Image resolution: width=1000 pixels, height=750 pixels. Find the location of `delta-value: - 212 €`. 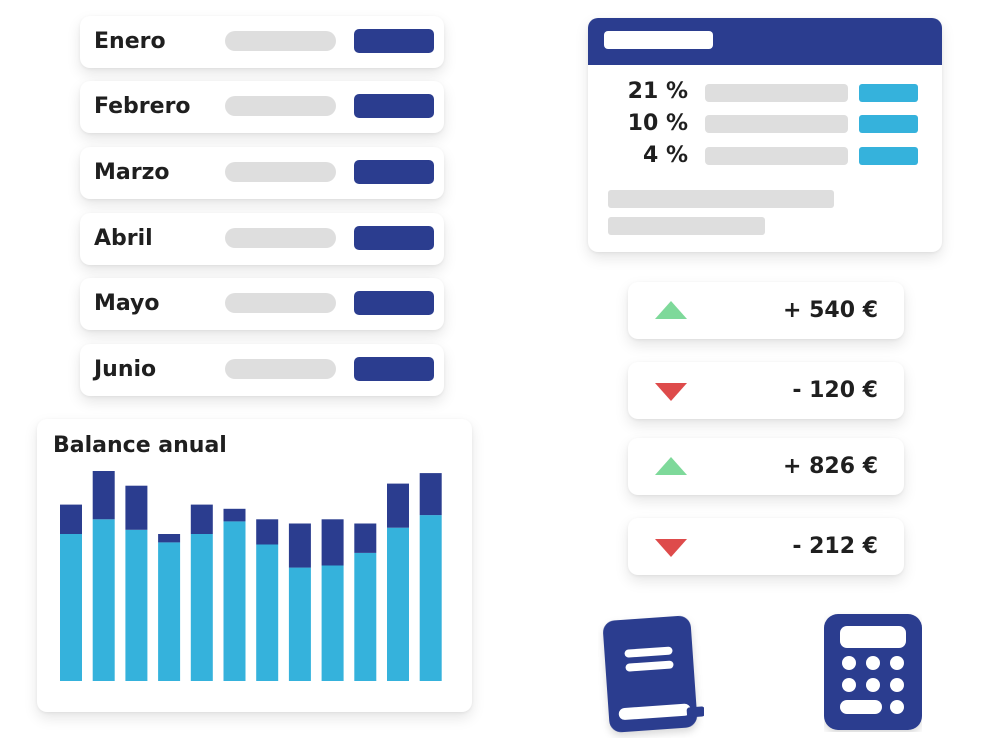

delta-value: - 212 € is located at coordinates (835, 546).